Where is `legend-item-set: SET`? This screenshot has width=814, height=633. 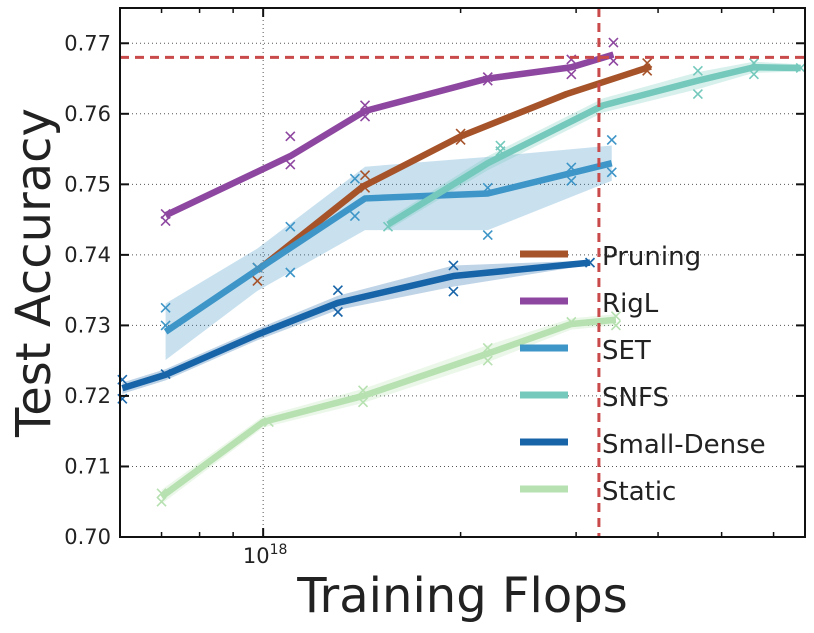 legend-item-set: SET is located at coordinates (585, 351).